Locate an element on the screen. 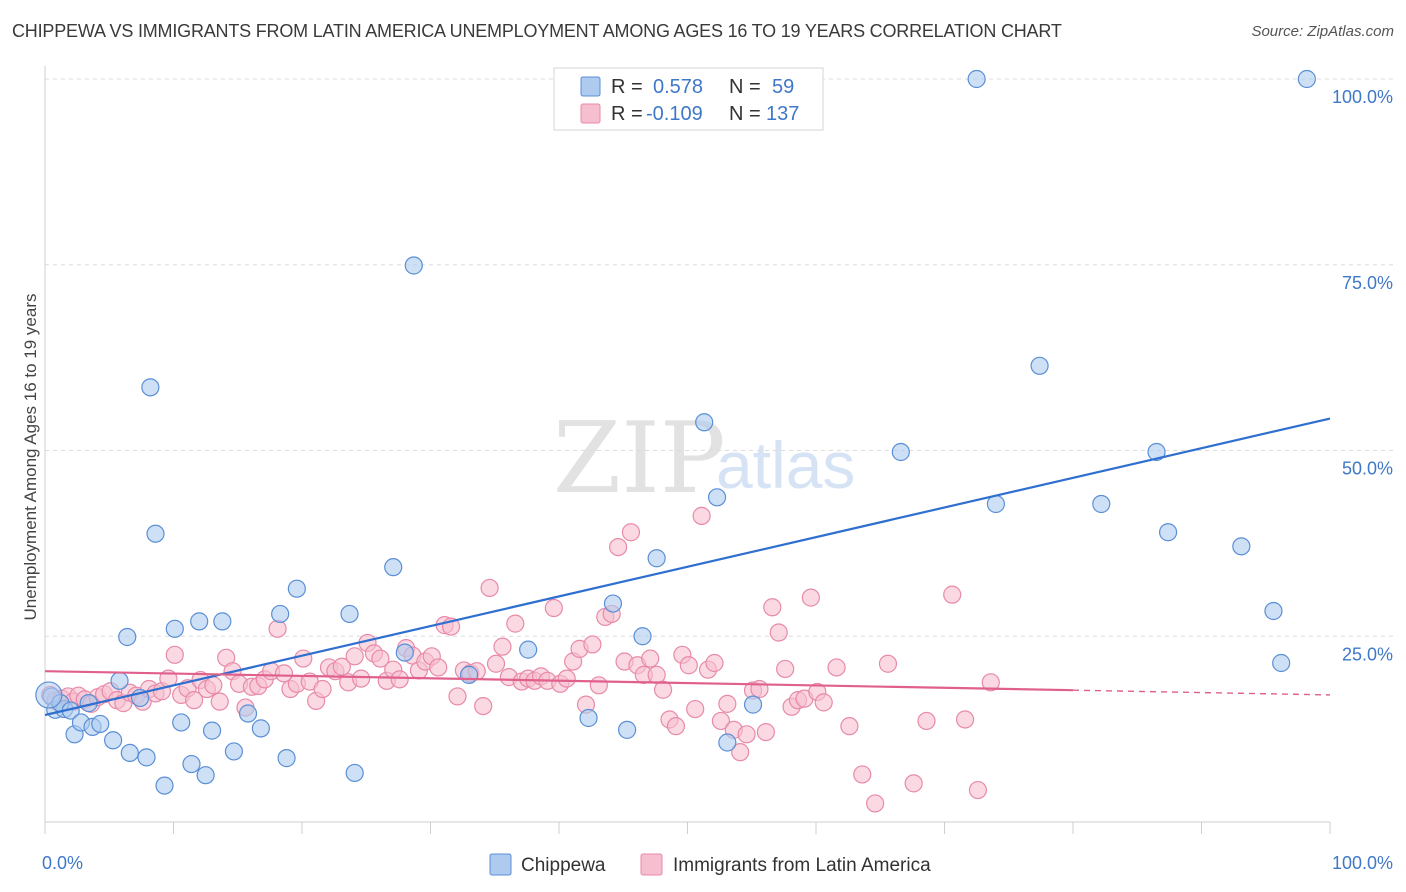 Image resolution: width=1406 pixels, height=892 pixels. legend-n-value-2: 137 is located at coordinates (782, 114).